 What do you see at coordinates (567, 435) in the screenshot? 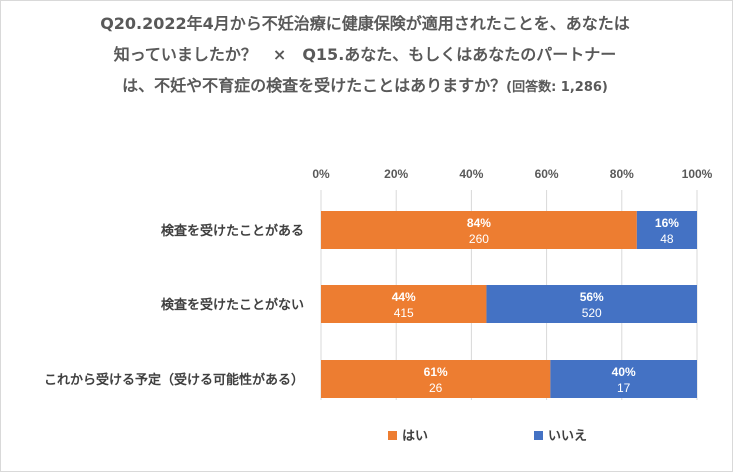
I see `legend-label: いいえ` at bounding box center [567, 435].